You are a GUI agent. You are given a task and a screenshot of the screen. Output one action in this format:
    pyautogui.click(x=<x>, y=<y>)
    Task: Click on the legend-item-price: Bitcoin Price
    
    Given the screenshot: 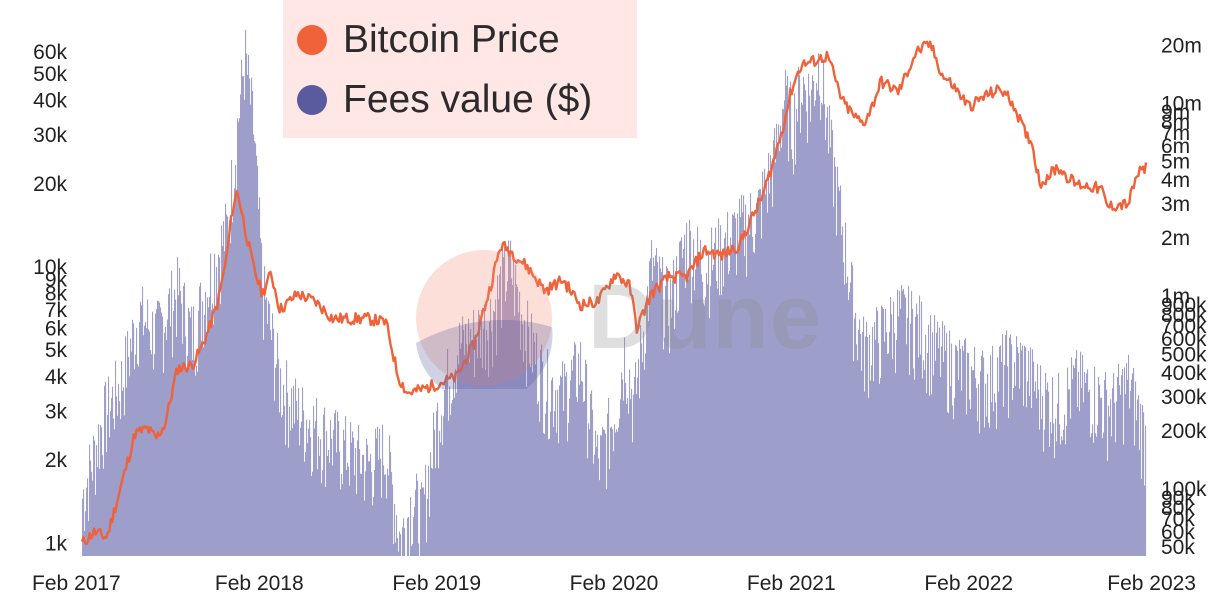 What is the action you would take?
    pyautogui.click(x=428, y=40)
    